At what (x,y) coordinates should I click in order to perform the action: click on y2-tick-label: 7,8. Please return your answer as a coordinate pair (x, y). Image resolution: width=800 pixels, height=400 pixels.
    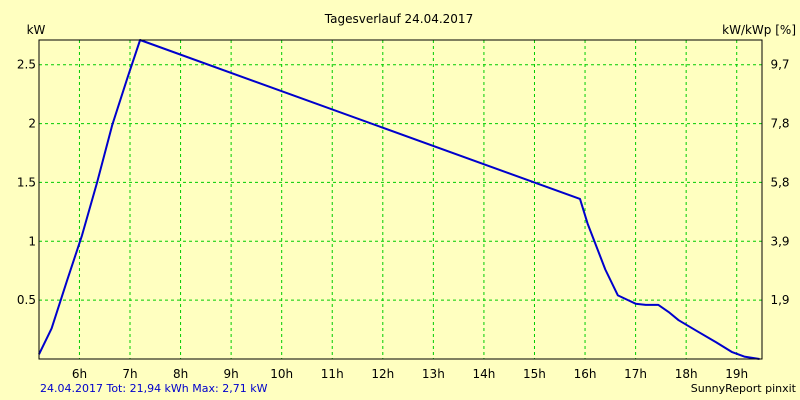
    Looking at the image, I should click on (779, 124).